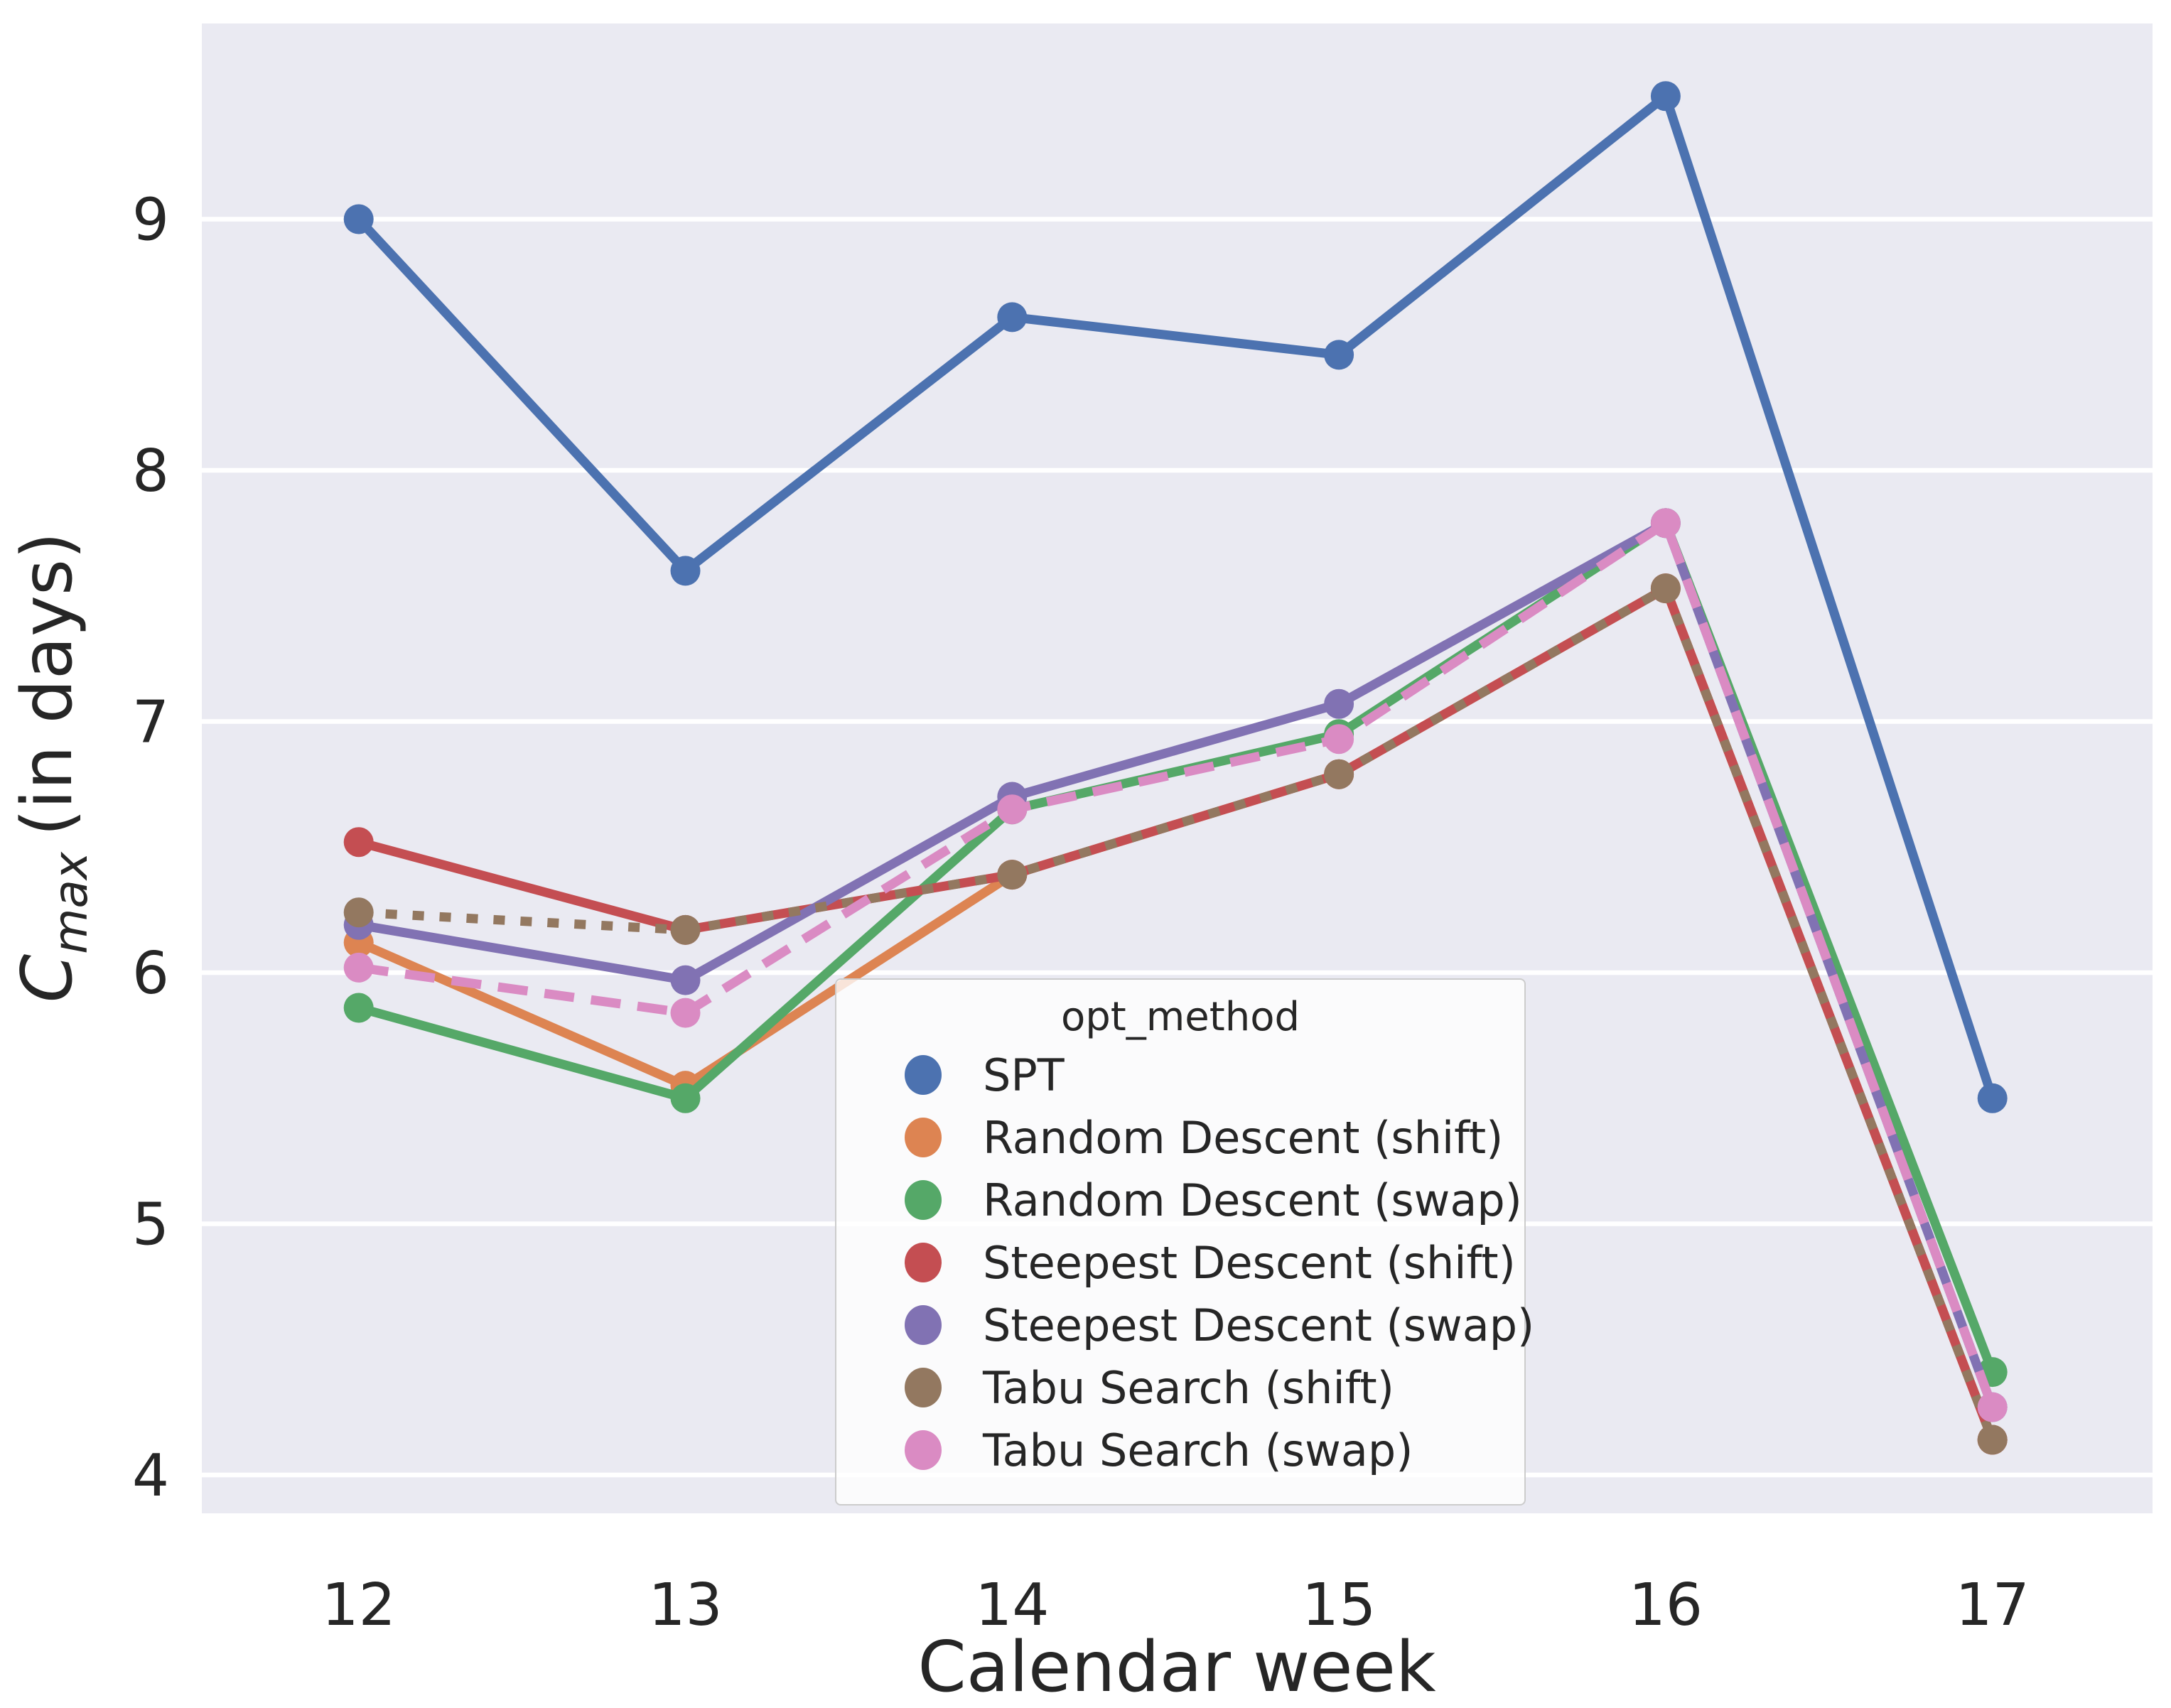 Image resolution: width=2171 pixels, height=1708 pixels. What do you see at coordinates (359, 913) in the screenshot?
I see `marker-Tabu Search (shift)-week-12` at bounding box center [359, 913].